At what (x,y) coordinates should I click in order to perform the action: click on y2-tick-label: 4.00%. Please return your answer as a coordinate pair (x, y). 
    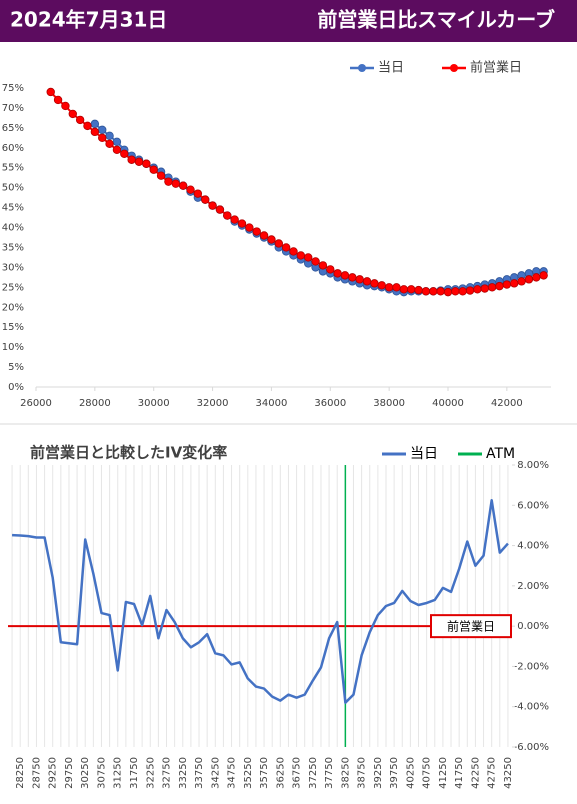
    Looking at the image, I should click on (533, 546).